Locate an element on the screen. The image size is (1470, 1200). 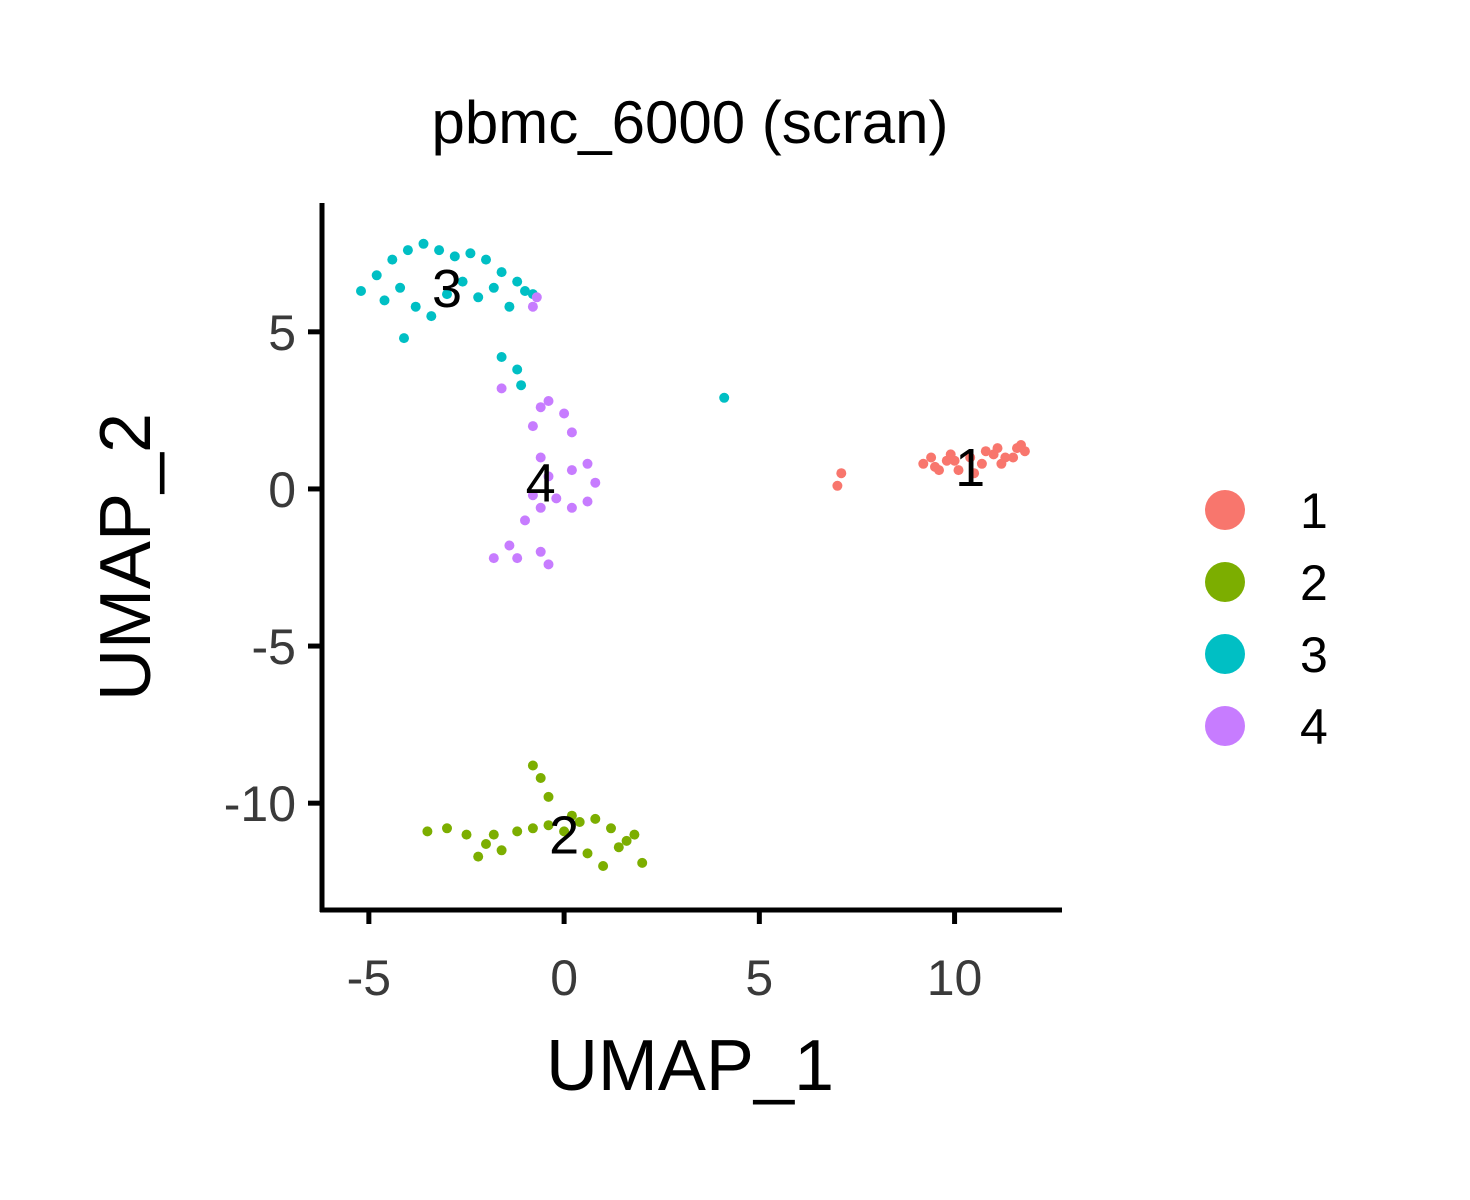
legend-label-2: 2 is located at coordinates (1314, 583).